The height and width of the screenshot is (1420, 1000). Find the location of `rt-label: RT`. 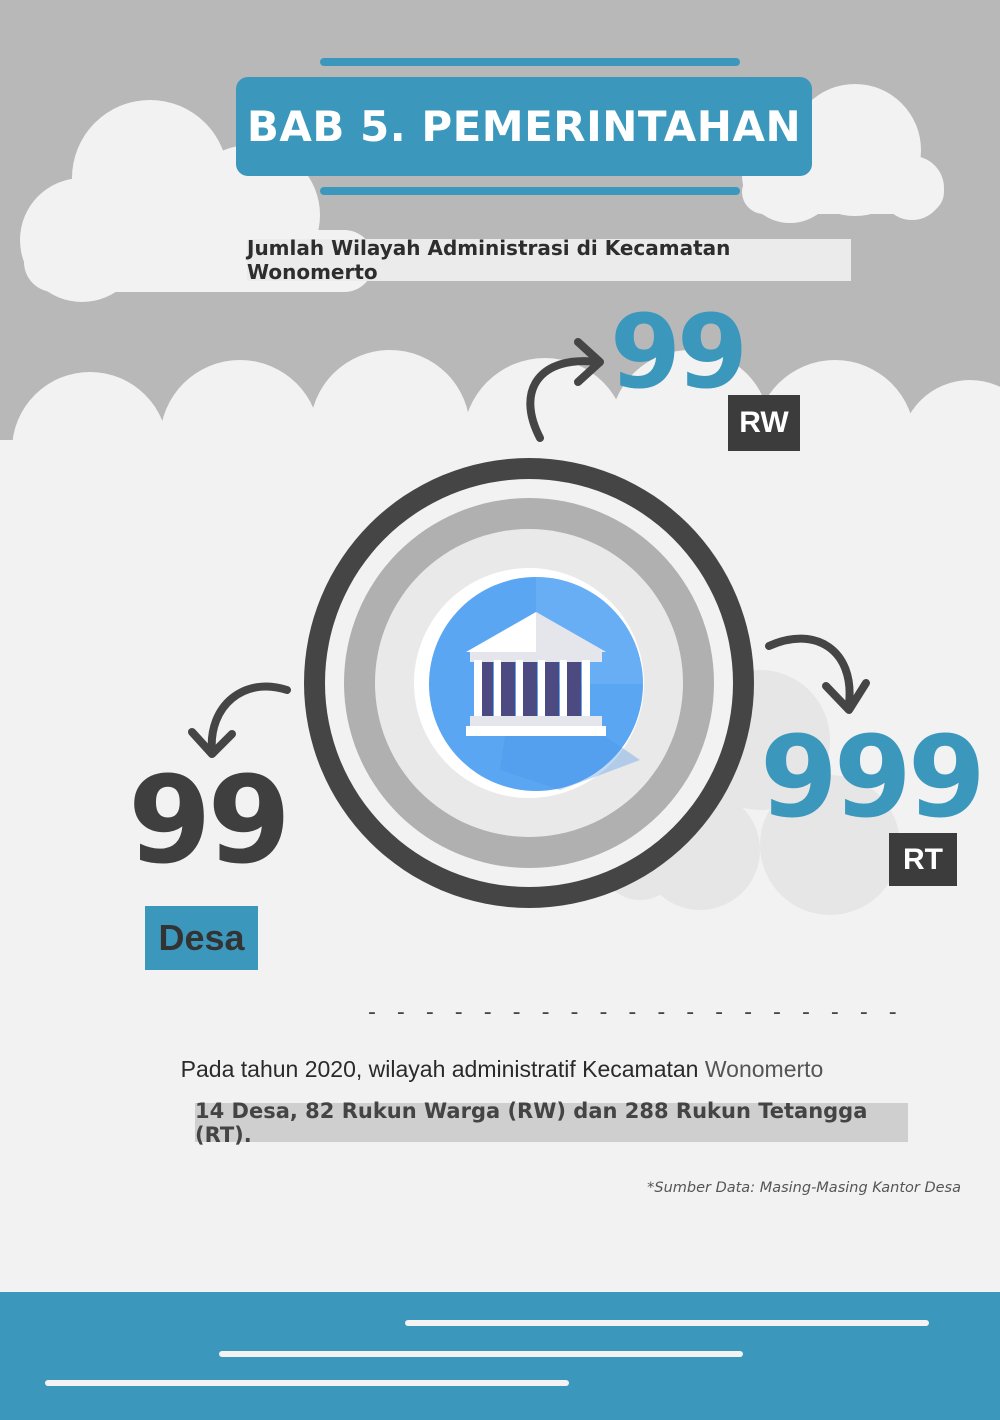

rt-label: RT is located at coordinates (923, 859).